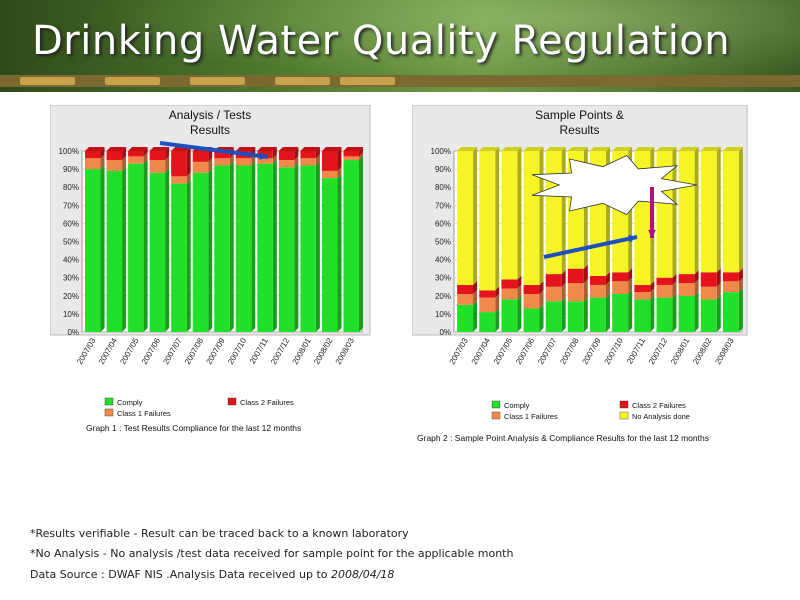 The height and width of the screenshot is (600, 800). Describe the element at coordinates (71, 296) in the screenshot. I see `y-tick-label: 20%` at that location.